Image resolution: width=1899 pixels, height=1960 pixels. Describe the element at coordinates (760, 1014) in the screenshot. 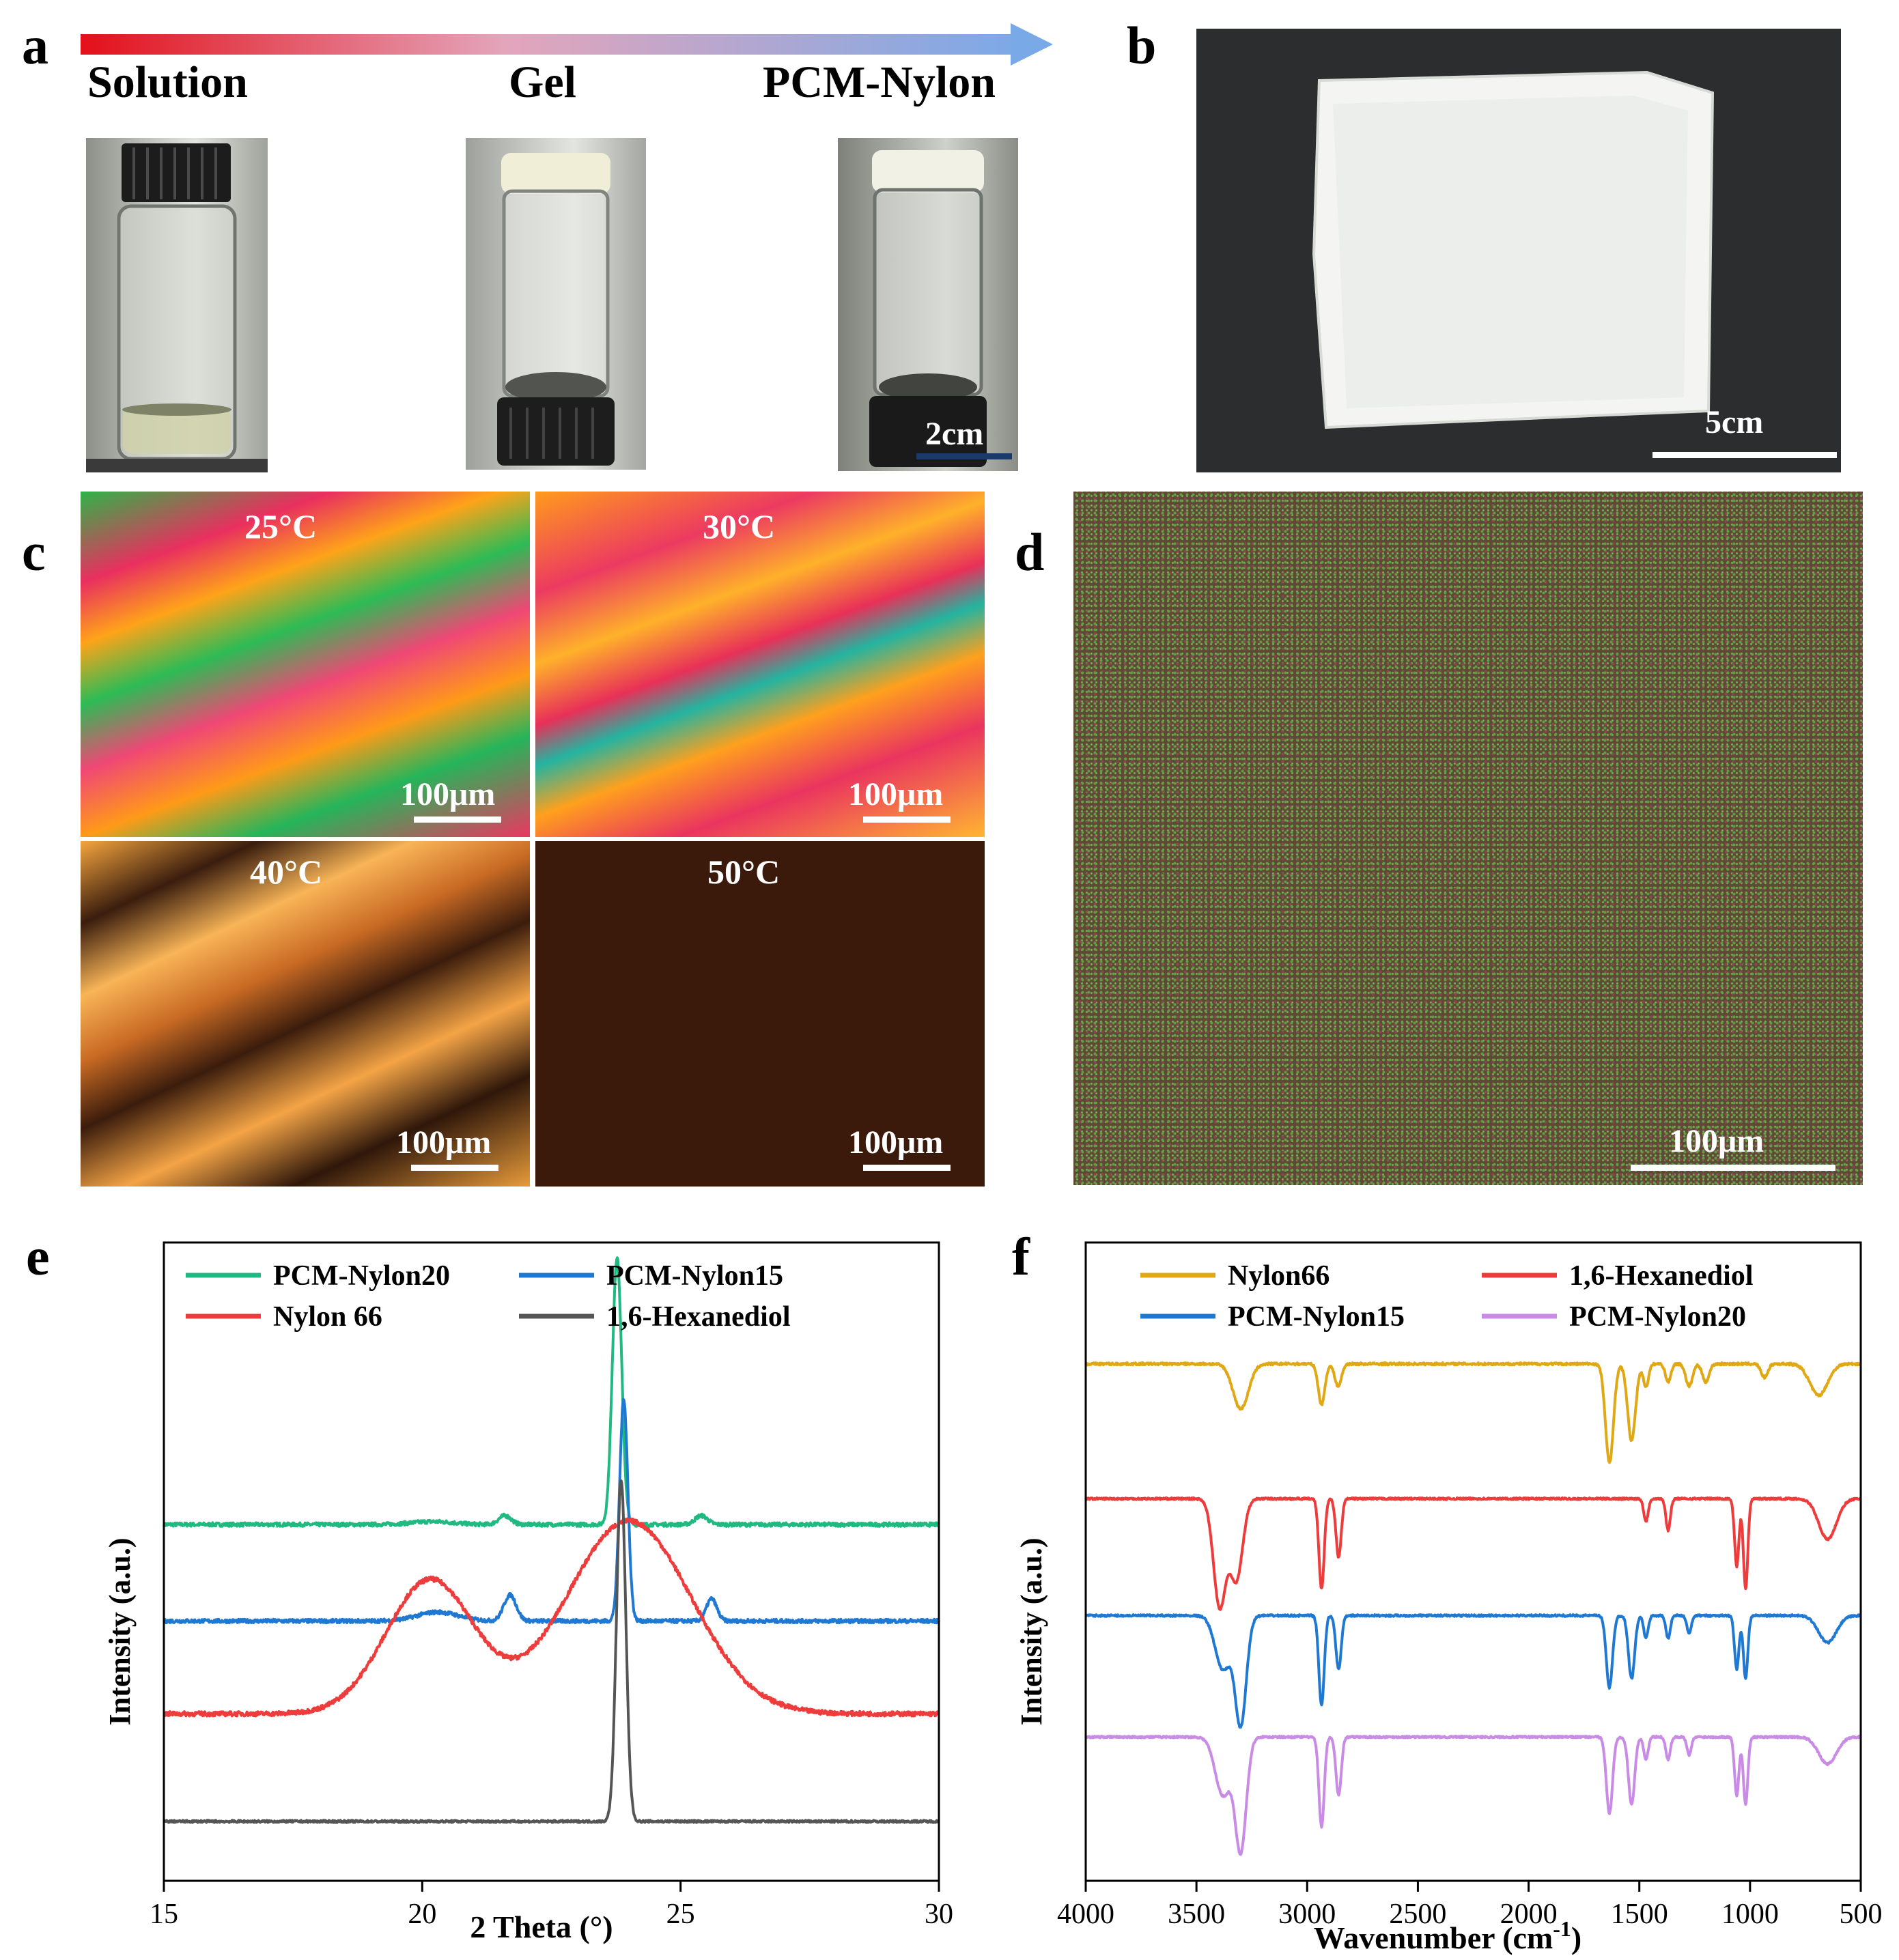

I see `micrograph-50c: 50°C 100μm` at that location.